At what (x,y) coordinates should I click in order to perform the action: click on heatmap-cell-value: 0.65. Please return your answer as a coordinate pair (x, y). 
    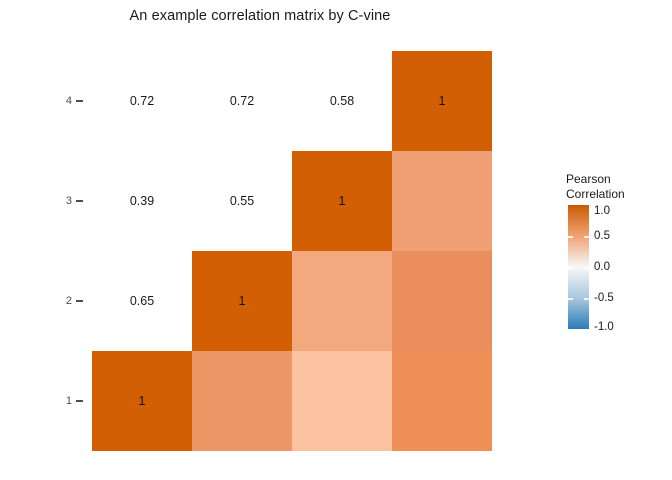
    Looking at the image, I should click on (142, 301).